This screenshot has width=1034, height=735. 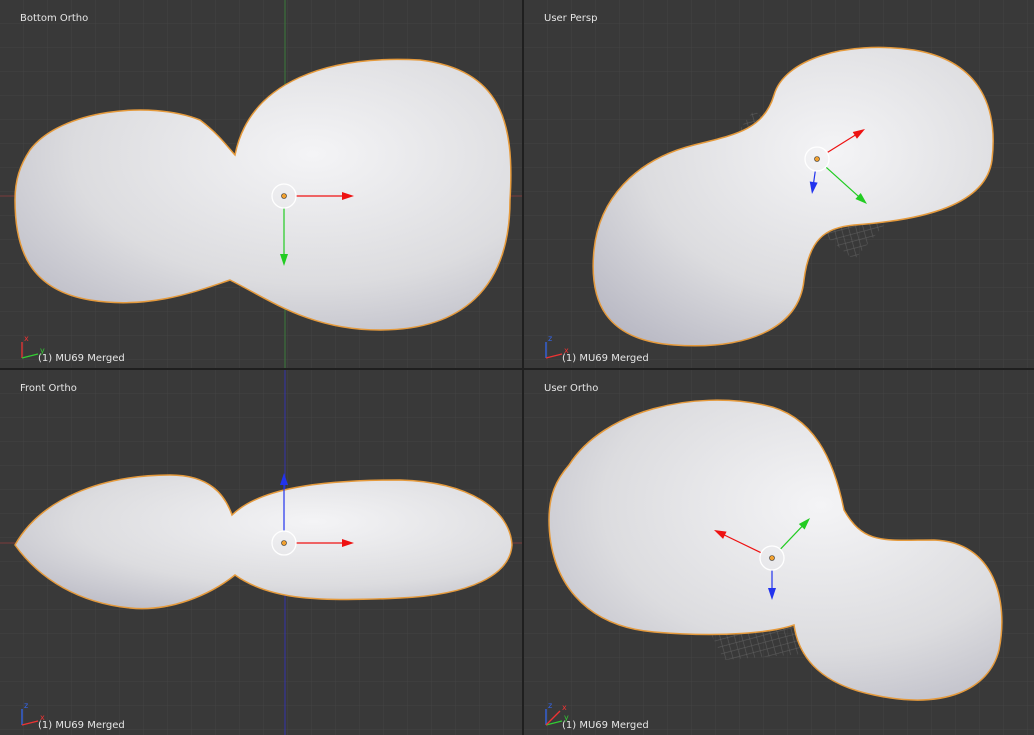 I want to click on viewport-label: User Persp, so click(x=570, y=18).